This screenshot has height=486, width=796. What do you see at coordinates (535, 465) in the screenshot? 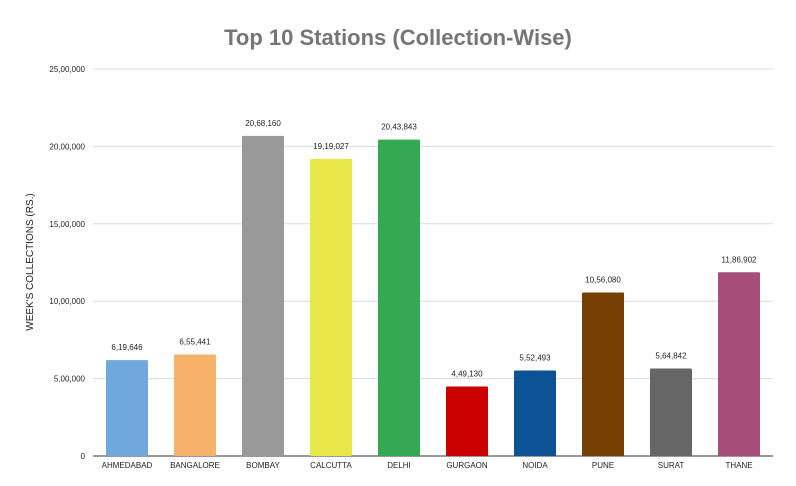
I see `x-tick-label: NOIDA` at bounding box center [535, 465].